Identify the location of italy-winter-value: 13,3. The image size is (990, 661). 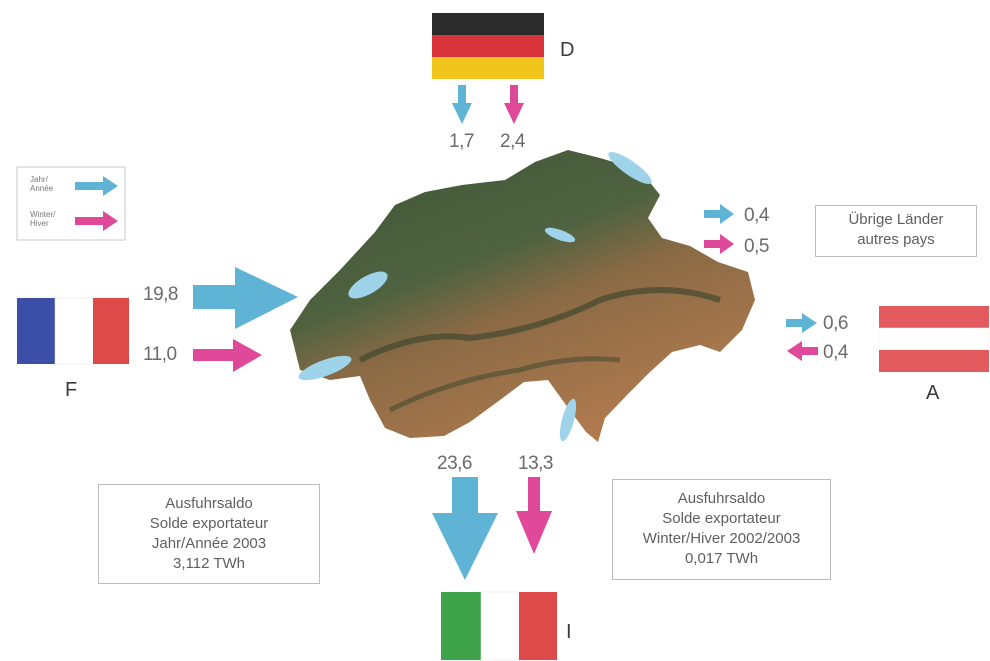
(535, 463).